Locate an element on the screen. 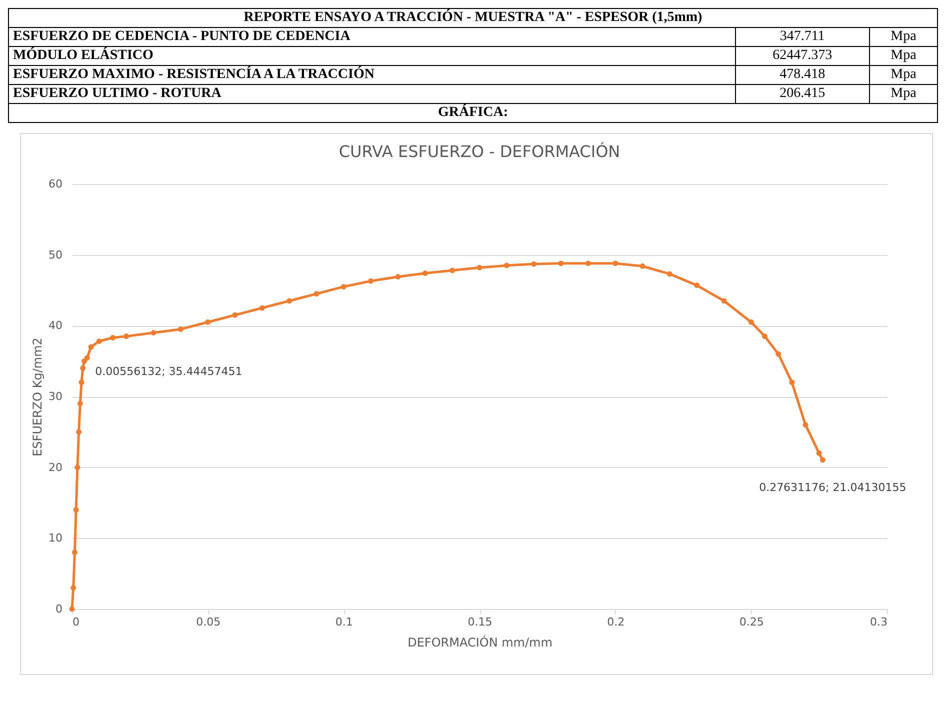  data-label: 347.711 is located at coordinates (802, 37).